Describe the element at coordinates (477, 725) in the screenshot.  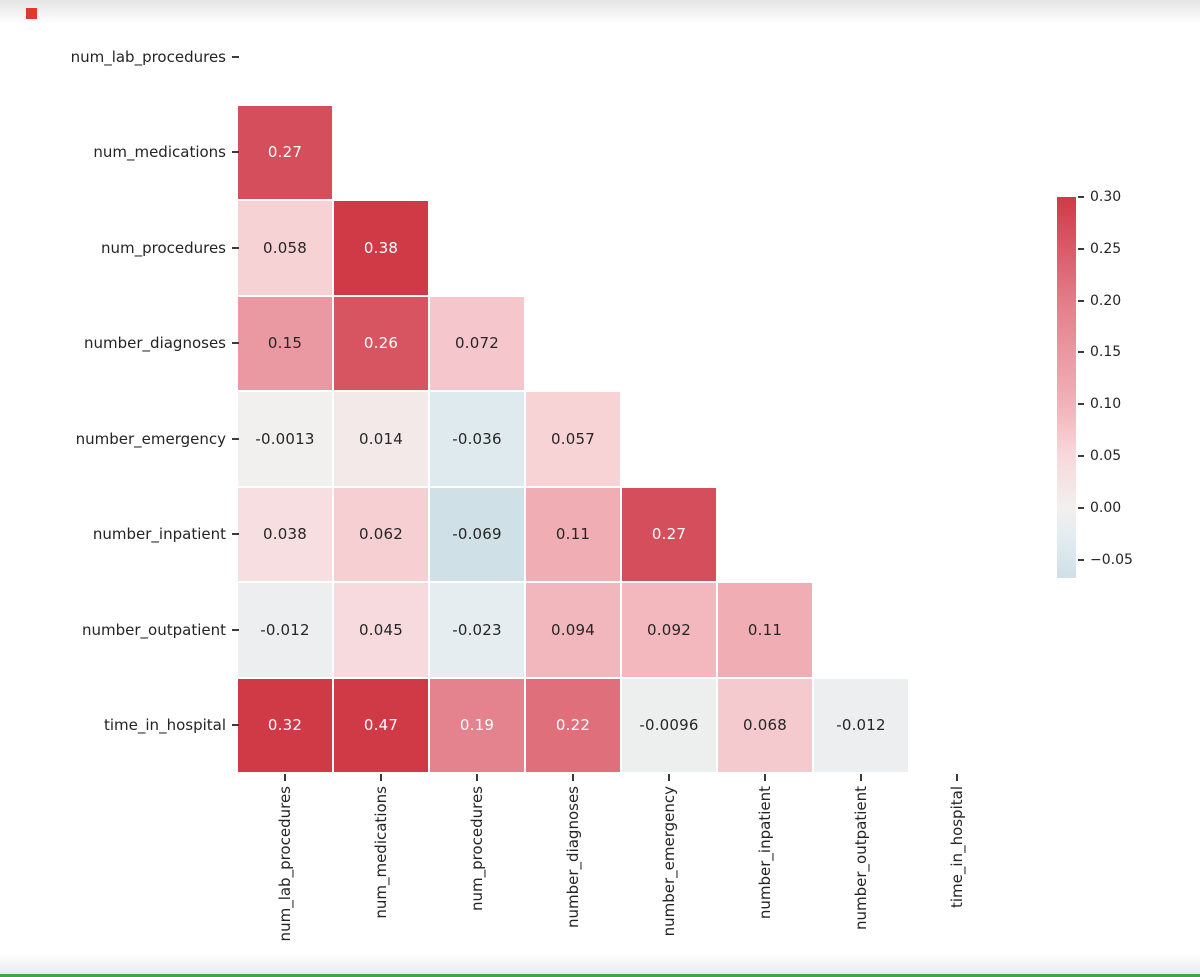
I see `heatmap-cell-time_in_hospital-num_procedures: 0.19` at that location.